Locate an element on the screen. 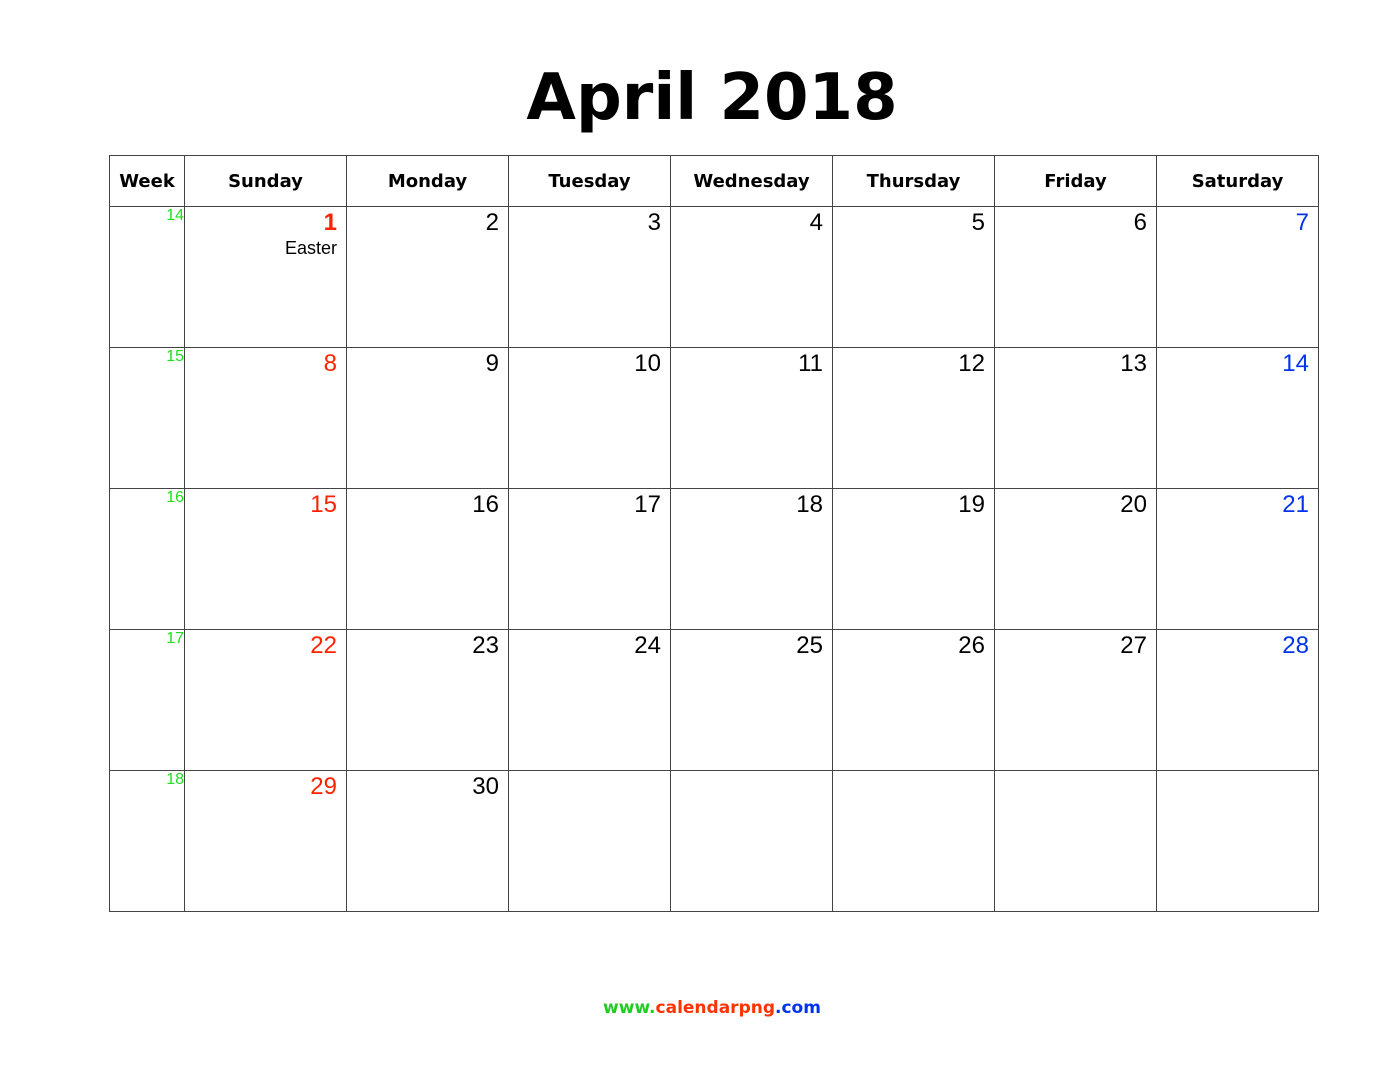 The height and width of the screenshot is (1082, 1400). day-number: 9 is located at coordinates (492, 363).